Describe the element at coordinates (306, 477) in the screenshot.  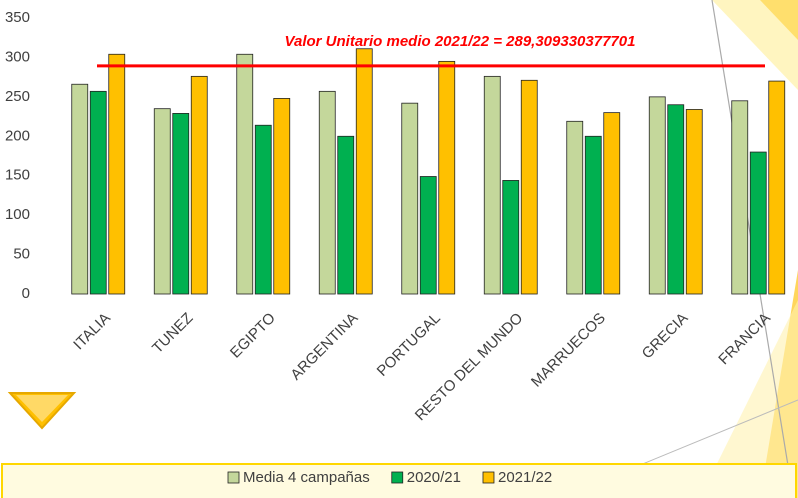
I see `legend-label: Media 4 campañas` at that location.